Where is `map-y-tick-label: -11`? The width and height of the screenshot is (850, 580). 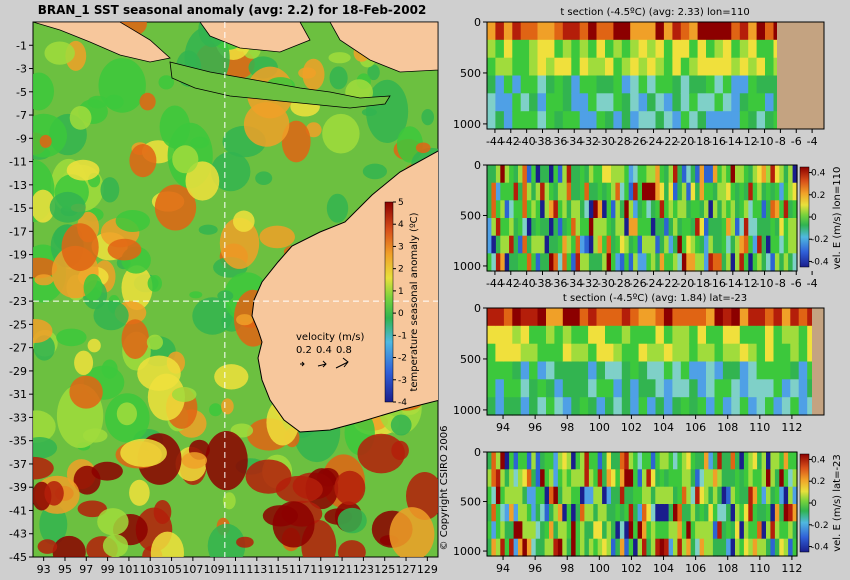 map-y-tick-label: -11 is located at coordinates (18, 162).